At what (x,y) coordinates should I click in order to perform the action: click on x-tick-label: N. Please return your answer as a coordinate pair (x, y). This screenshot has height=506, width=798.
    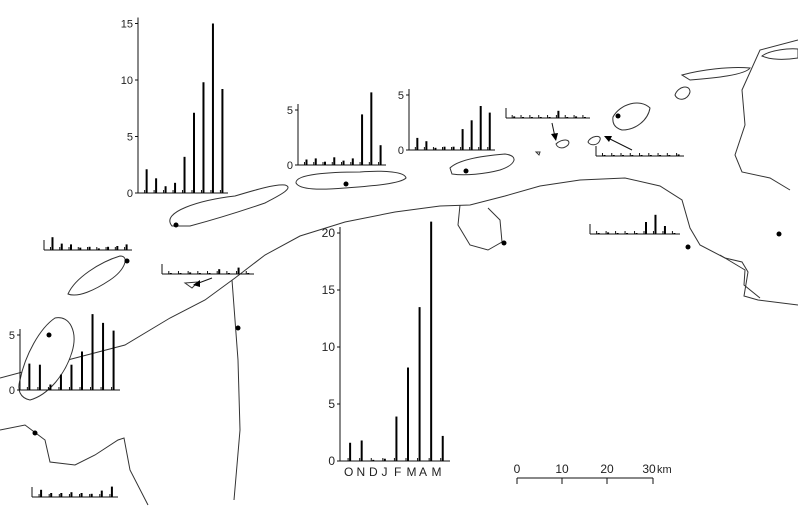
    Looking at the image, I should click on (361, 472).